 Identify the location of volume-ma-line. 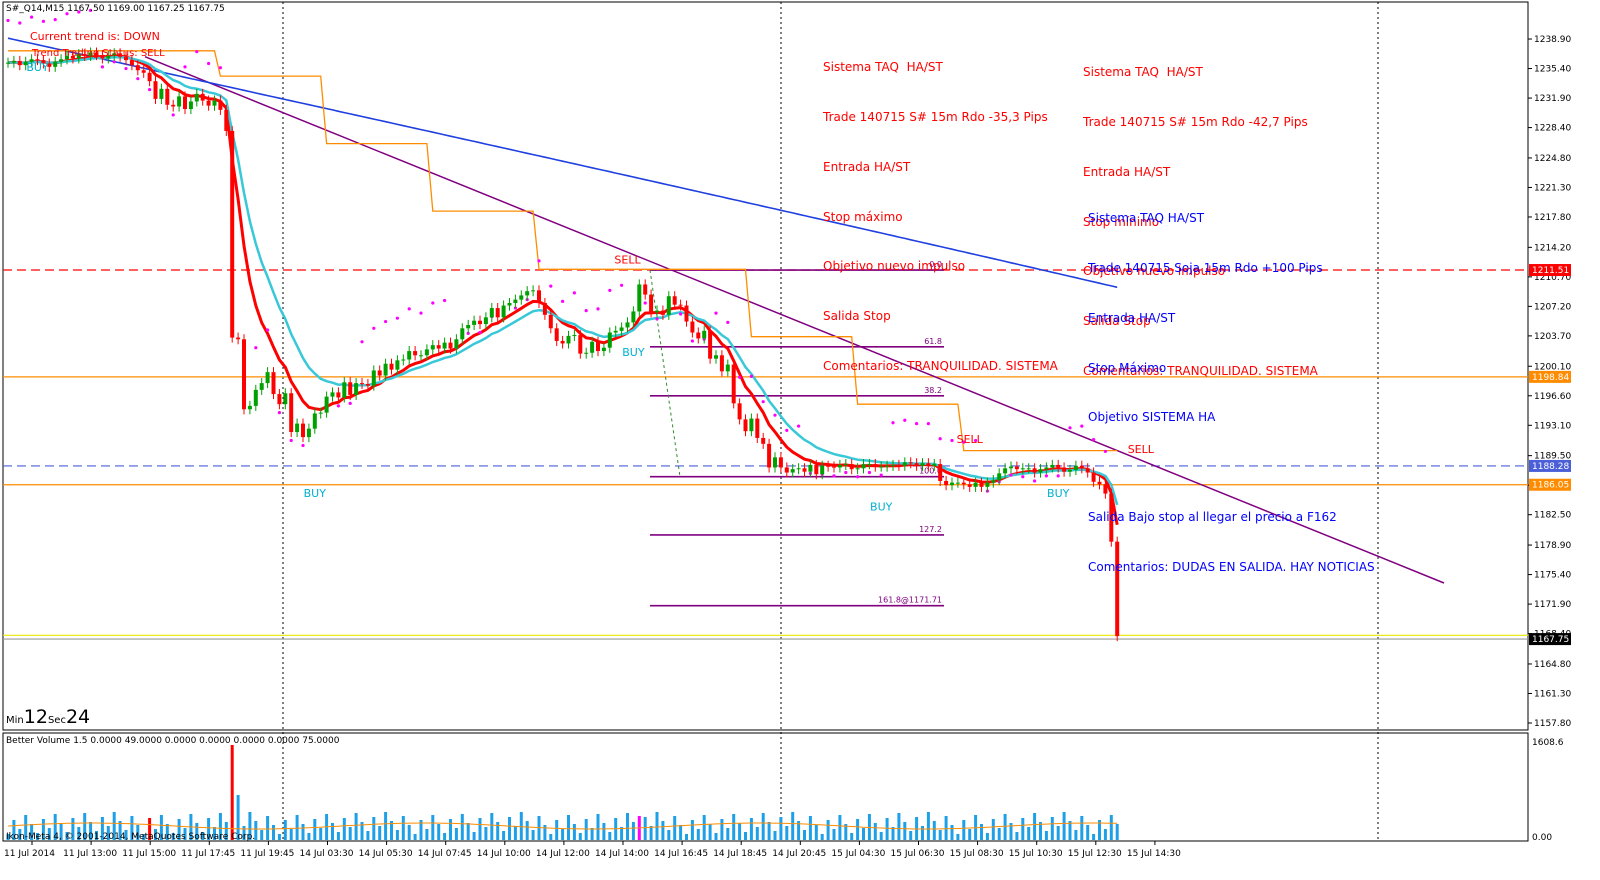
(562, 826).